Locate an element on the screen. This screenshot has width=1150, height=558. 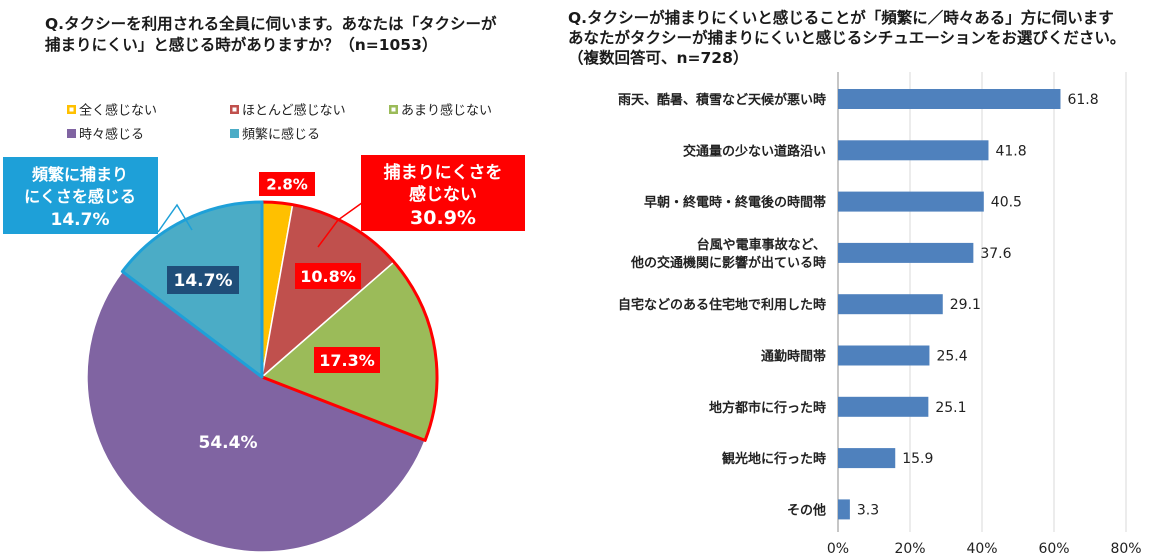
pie-title-line-1: Q.タクシーを利用される全員に伺います。あなたは「タクシーが is located at coordinates (271, 24).